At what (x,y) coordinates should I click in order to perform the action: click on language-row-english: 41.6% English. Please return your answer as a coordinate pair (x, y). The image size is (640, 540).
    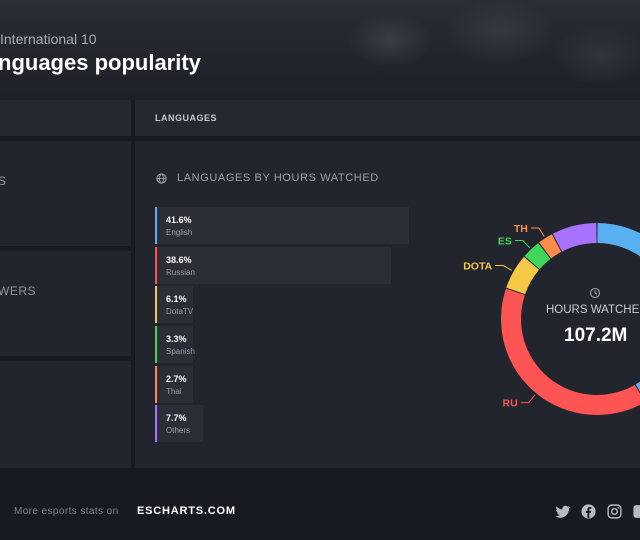
    Looking at the image, I should click on (282, 225).